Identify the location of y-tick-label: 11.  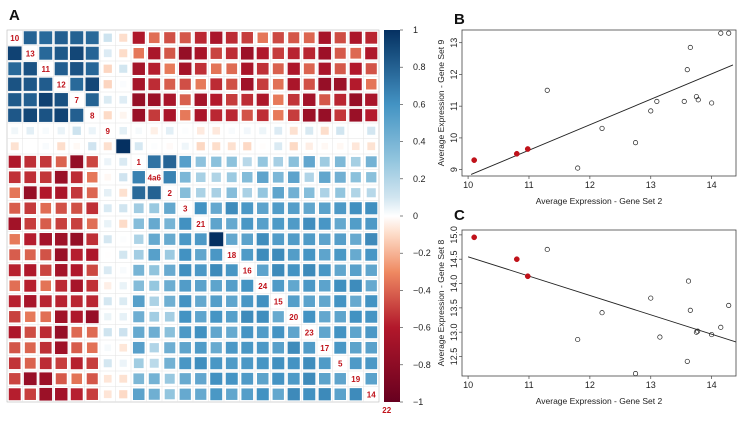
(454, 106).